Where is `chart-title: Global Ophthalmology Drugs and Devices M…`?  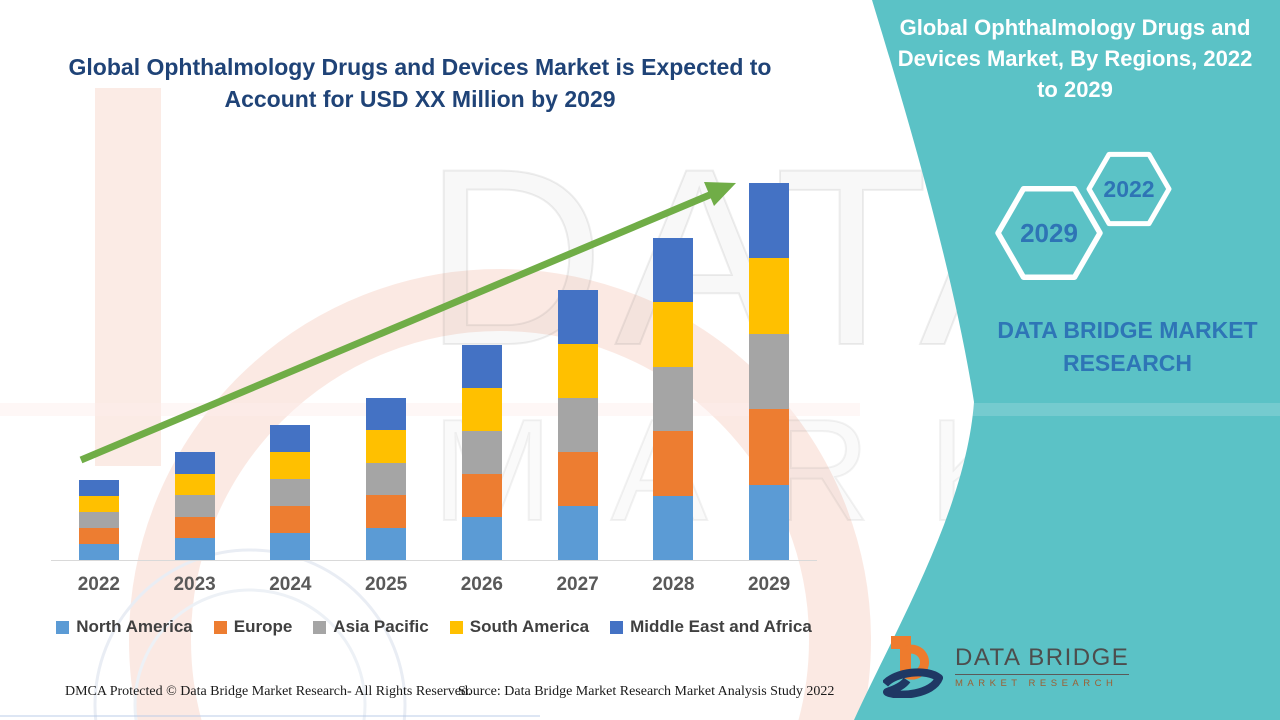
chart-title: Global Ophthalmology Drugs and Devices M… is located at coordinates (420, 83).